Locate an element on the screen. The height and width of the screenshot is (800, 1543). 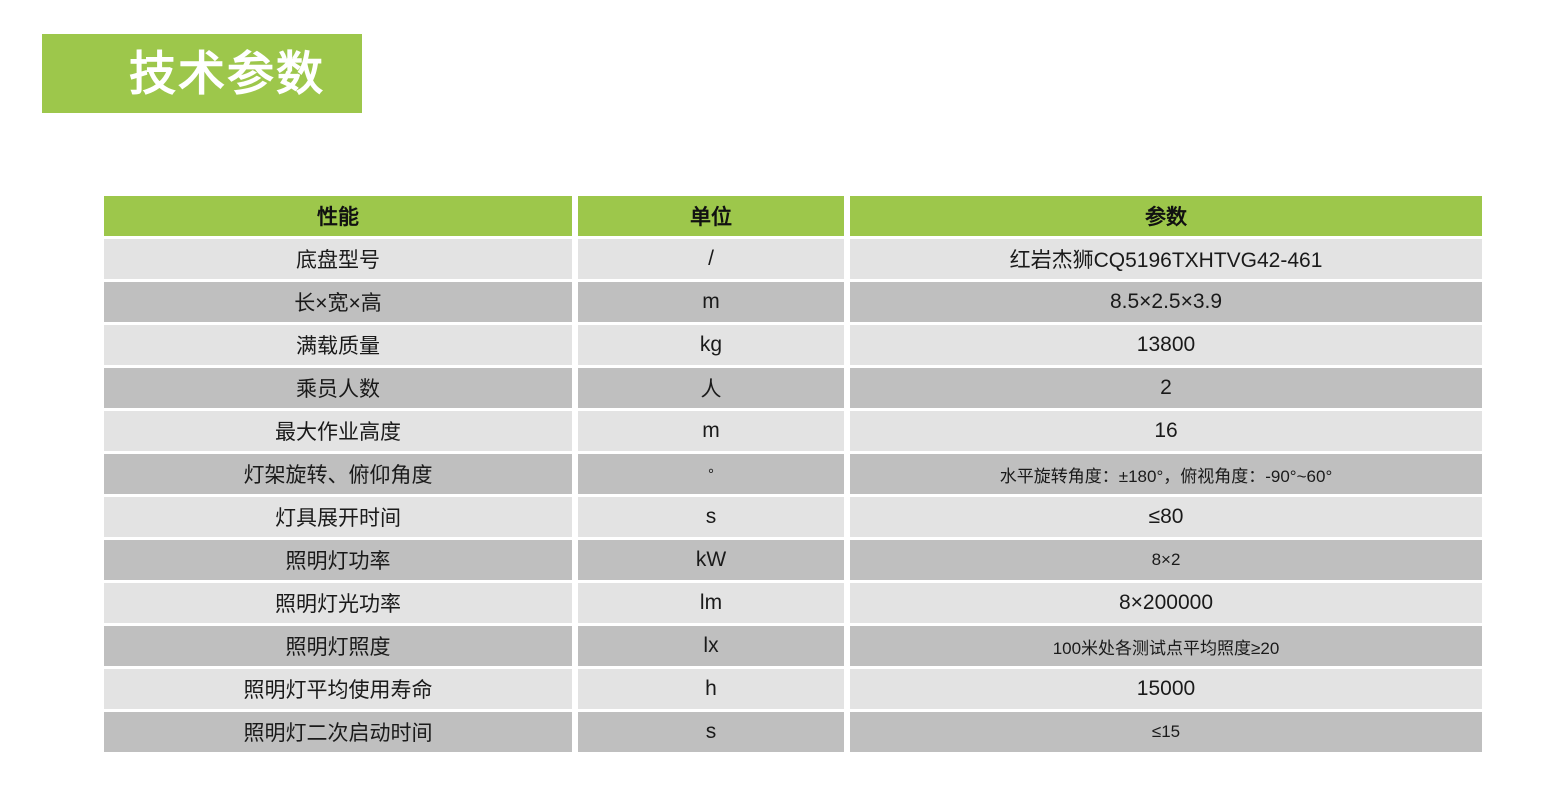
cell-parameter: 100米处各测试点平均照度≥20 is located at coordinates (1166, 646).